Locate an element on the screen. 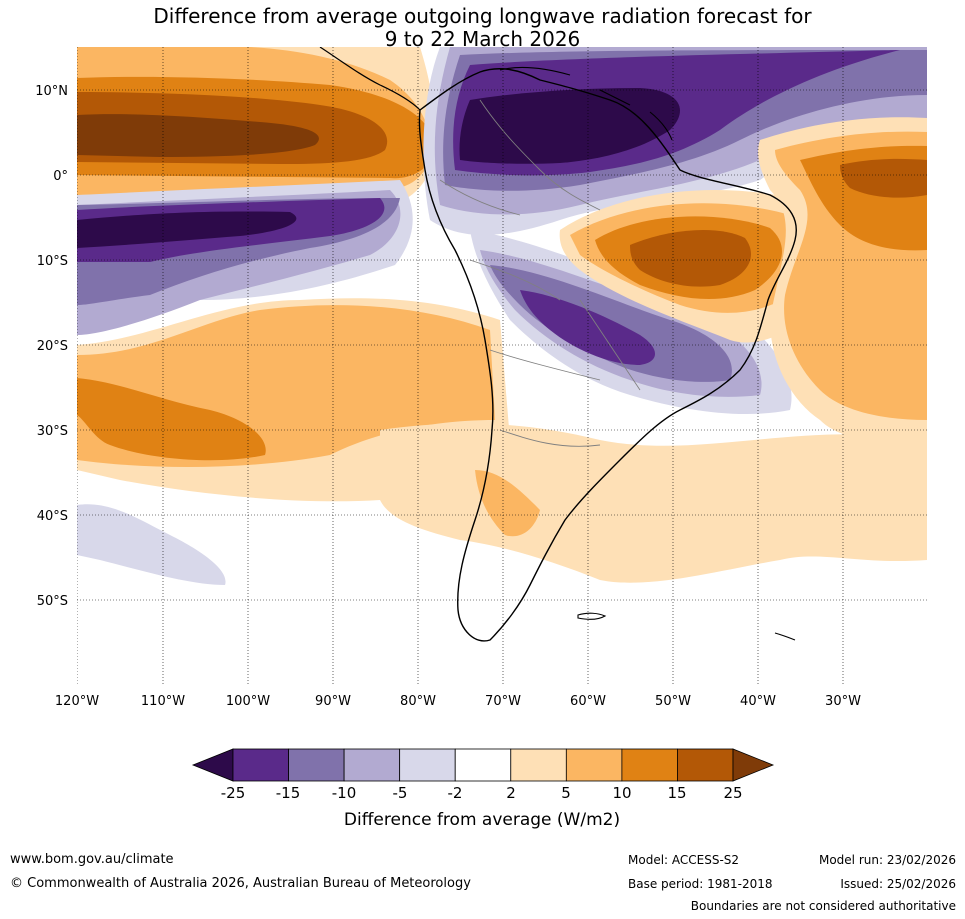 The height and width of the screenshot is (919, 965). anomaly-region-patagonia-orange is located at coordinates (507, 503).